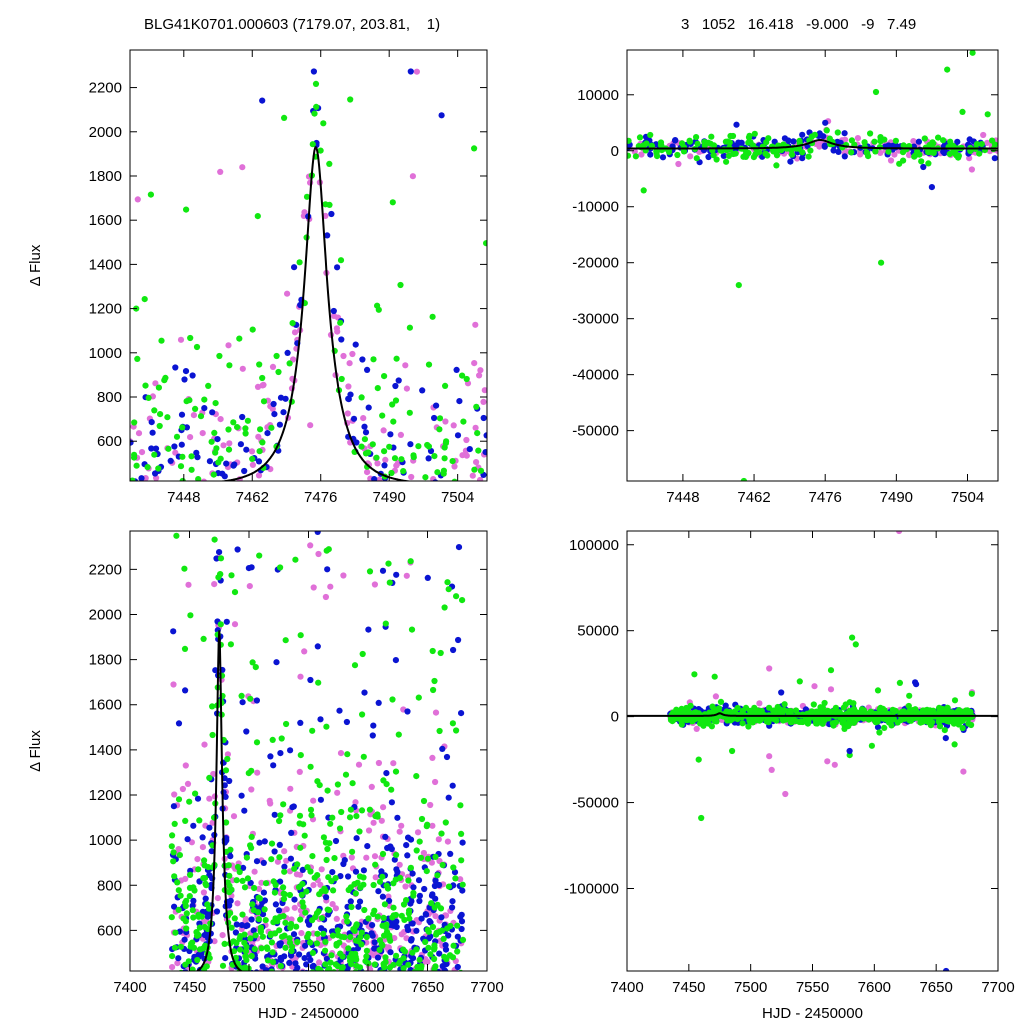  Describe the element at coordinates (615, 717) in the screenshot. I see `y-tick-label: 0` at that location.